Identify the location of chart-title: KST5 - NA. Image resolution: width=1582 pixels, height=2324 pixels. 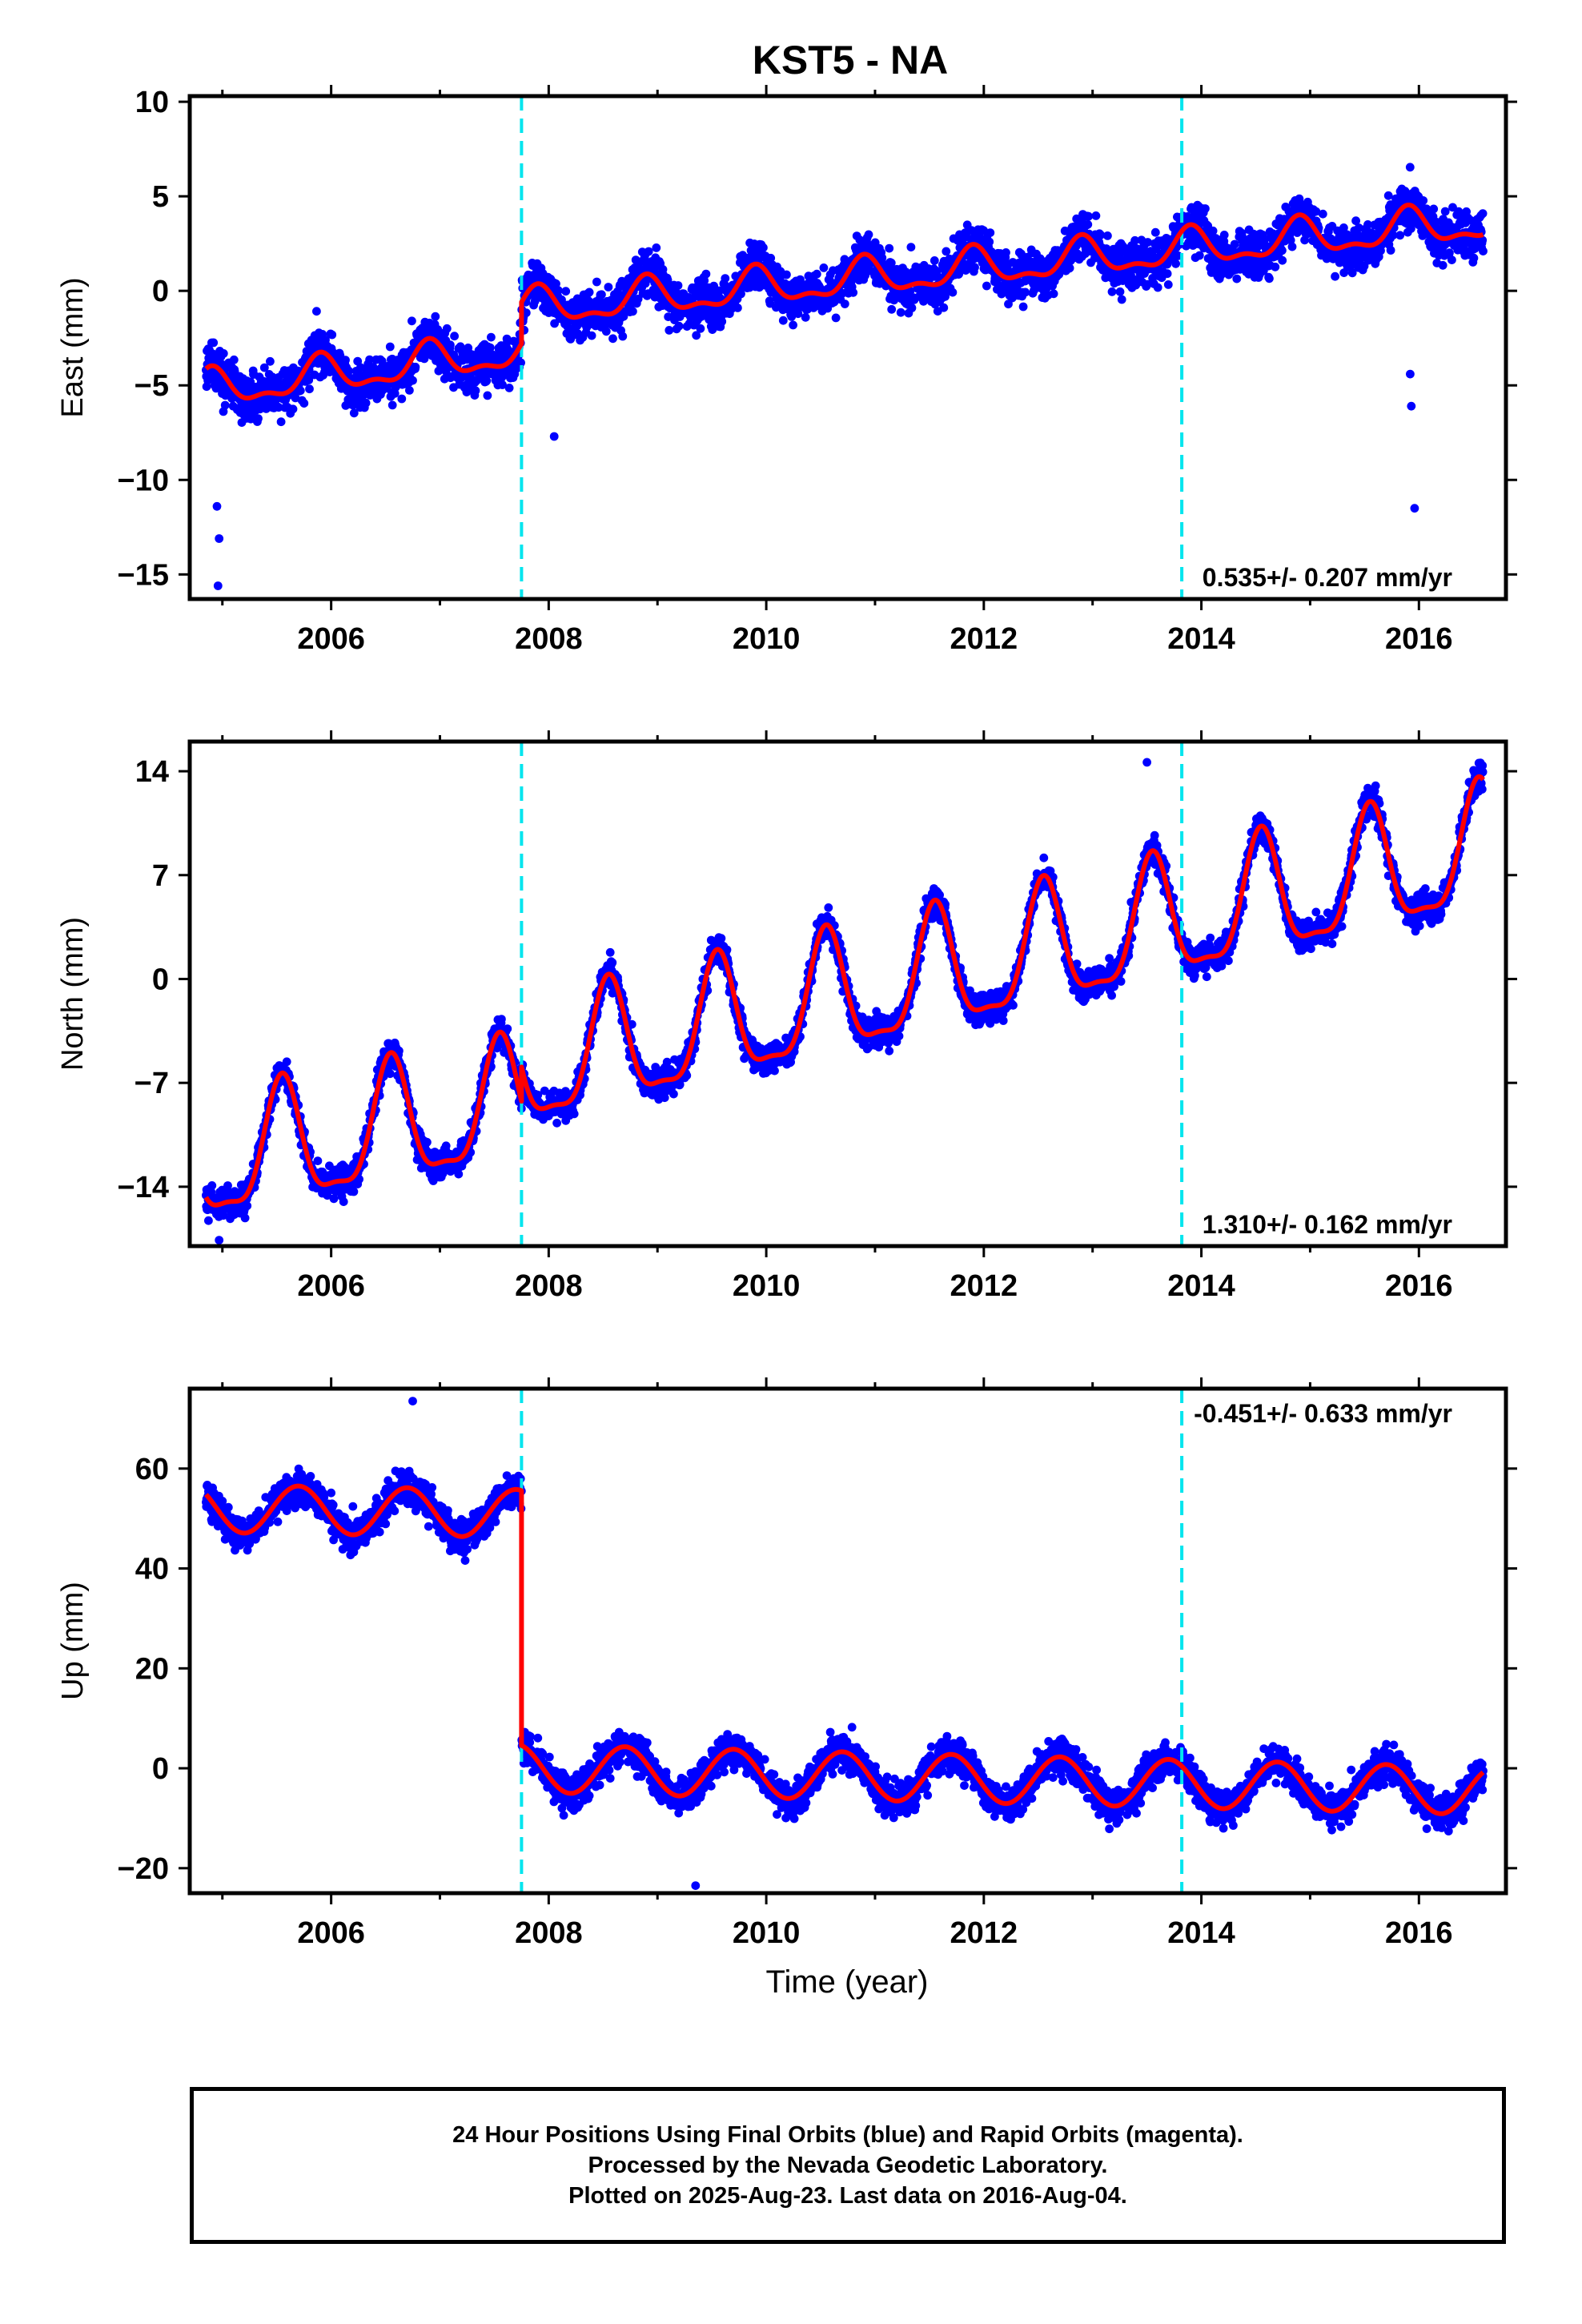
(850, 60).